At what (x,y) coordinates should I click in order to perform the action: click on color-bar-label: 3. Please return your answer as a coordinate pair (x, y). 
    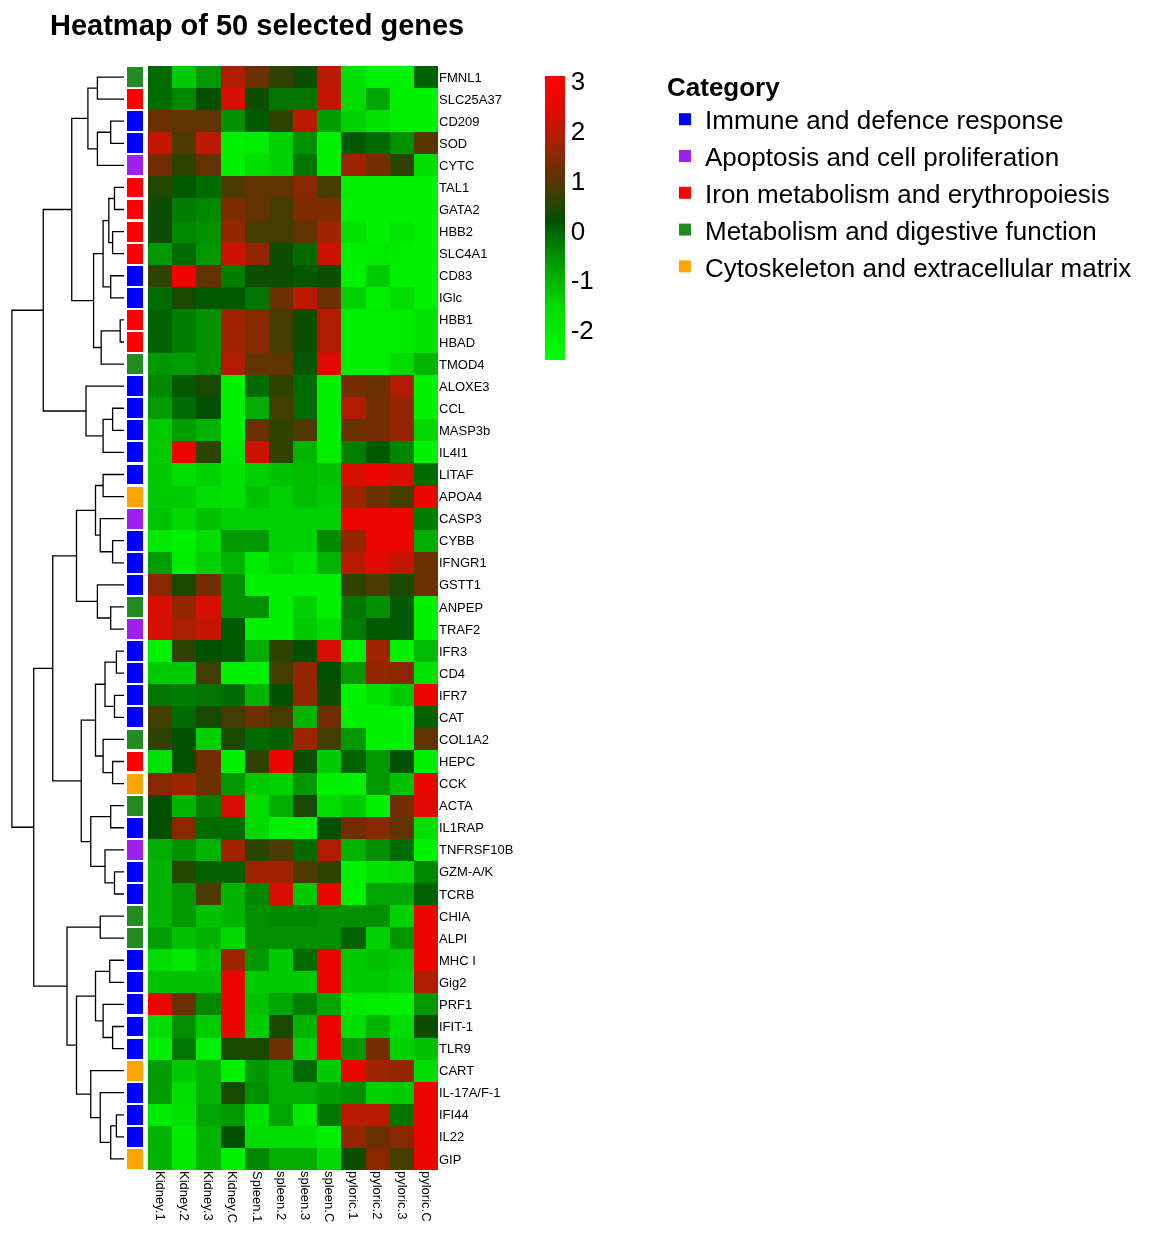
    Looking at the image, I should click on (578, 81).